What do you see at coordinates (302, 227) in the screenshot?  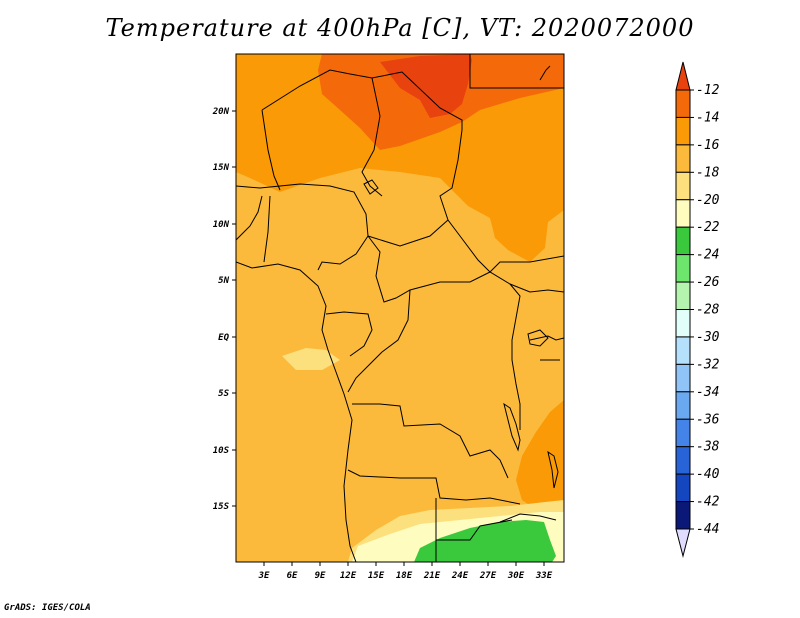 I see `border-nigeria` at bounding box center [302, 227].